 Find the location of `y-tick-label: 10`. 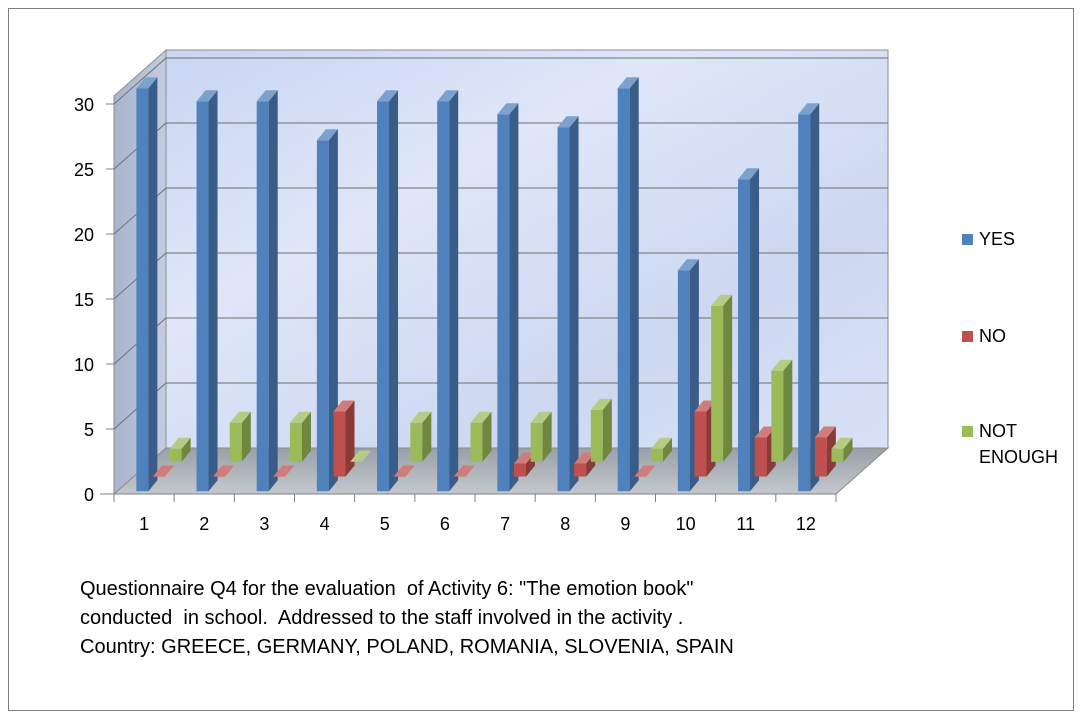

y-tick-label: 10 is located at coordinates (84, 365).